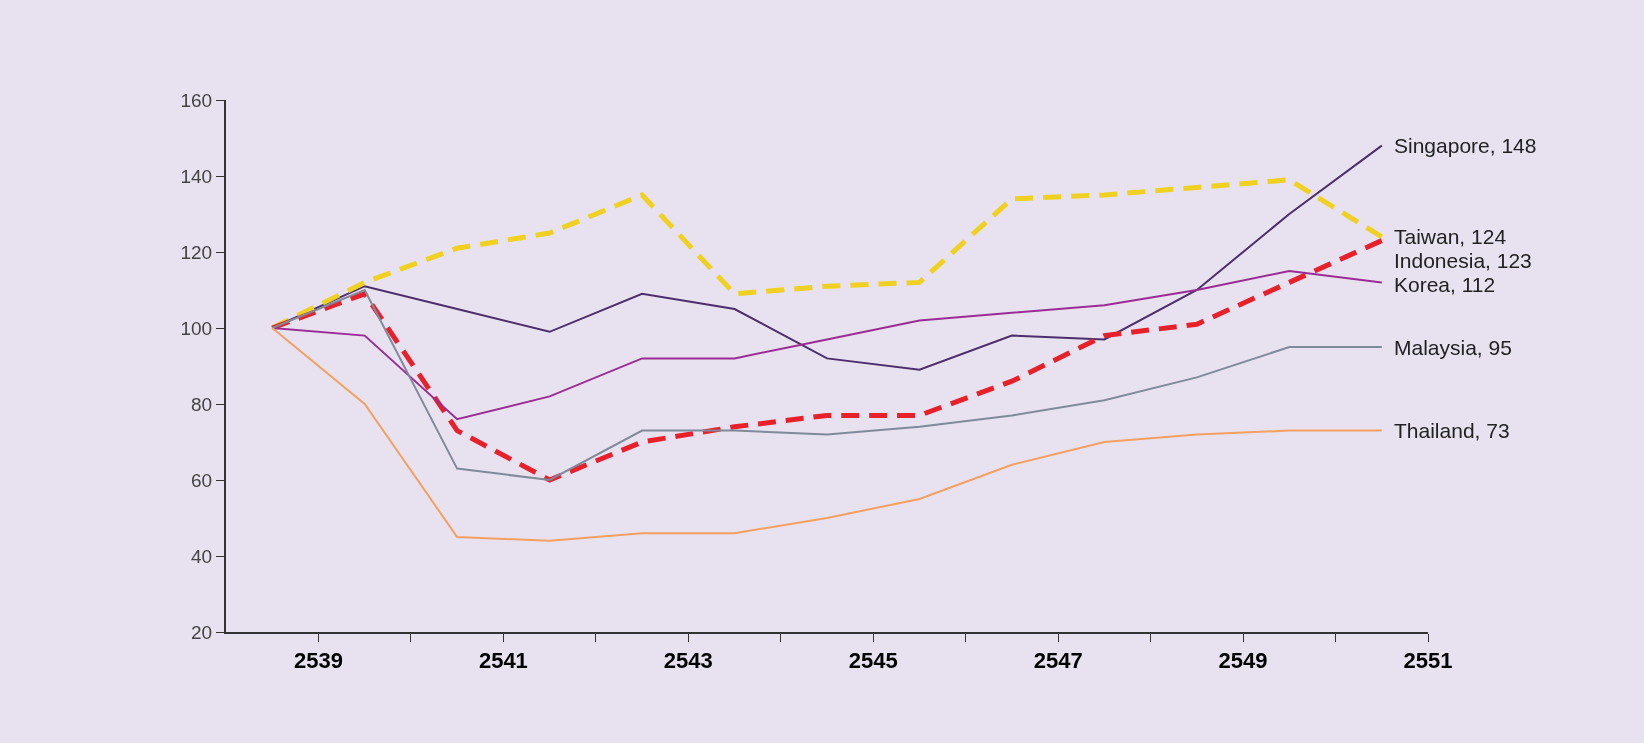  I want to click on x-tick-label: 2543, so click(688, 661).